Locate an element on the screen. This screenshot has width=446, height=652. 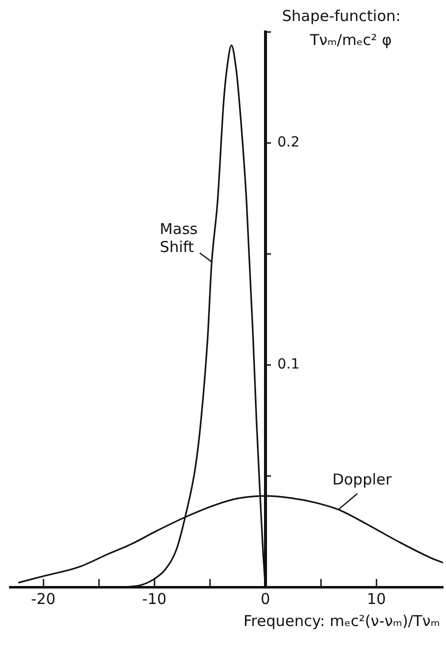
x-tick-label: 0 is located at coordinates (265, 599).